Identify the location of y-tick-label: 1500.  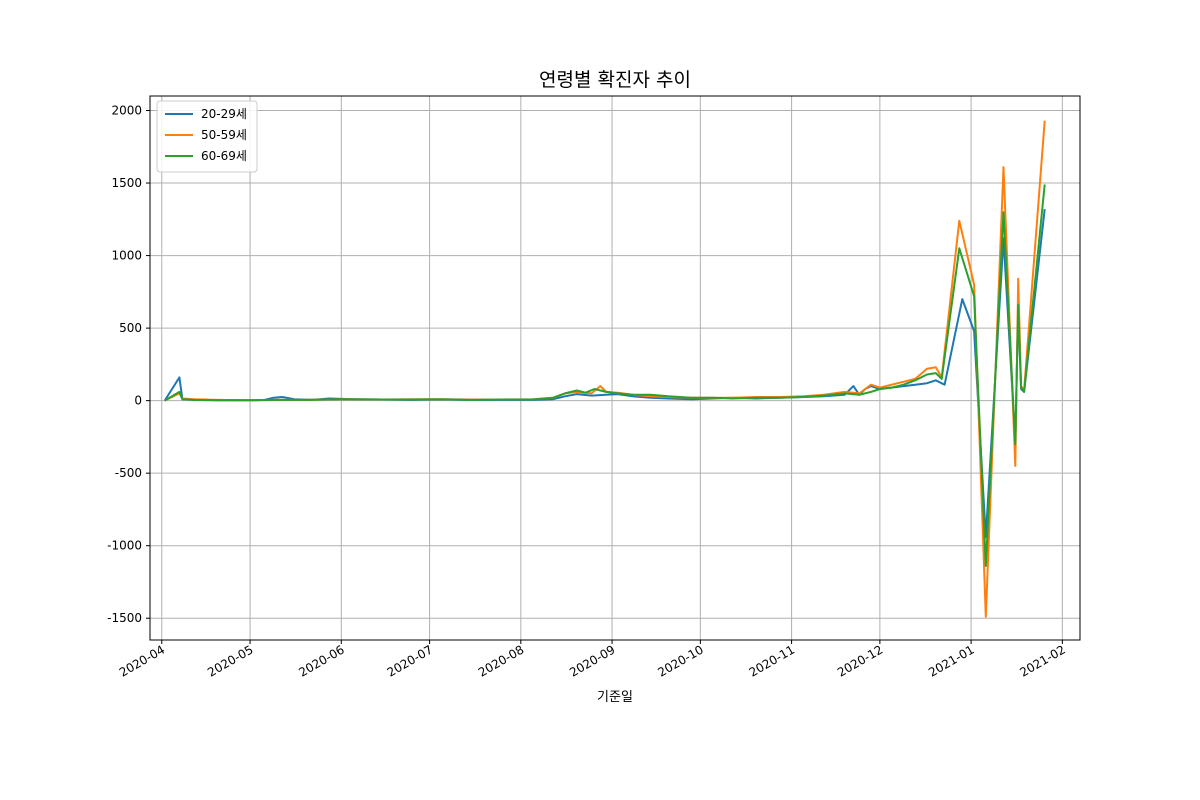
(126, 183).